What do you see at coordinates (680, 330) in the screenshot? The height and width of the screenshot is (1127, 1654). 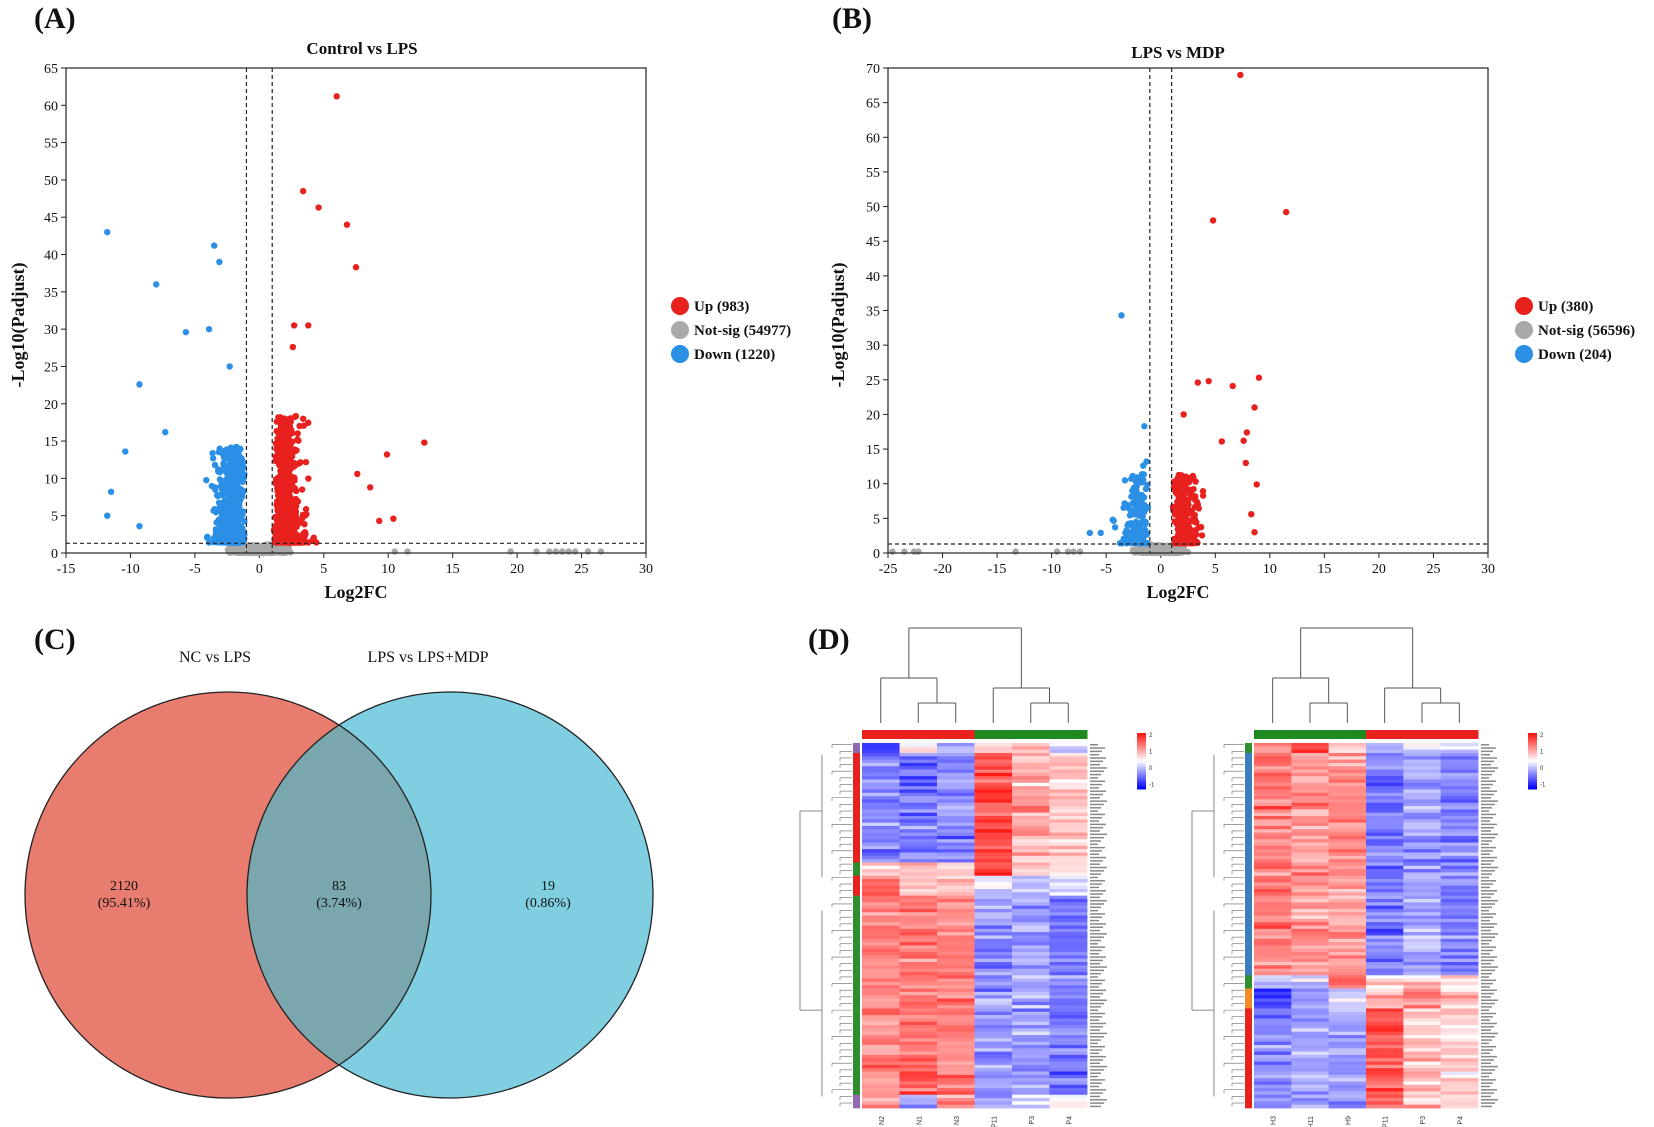 I see `legend-marker-notsig` at bounding box center [680, 330].